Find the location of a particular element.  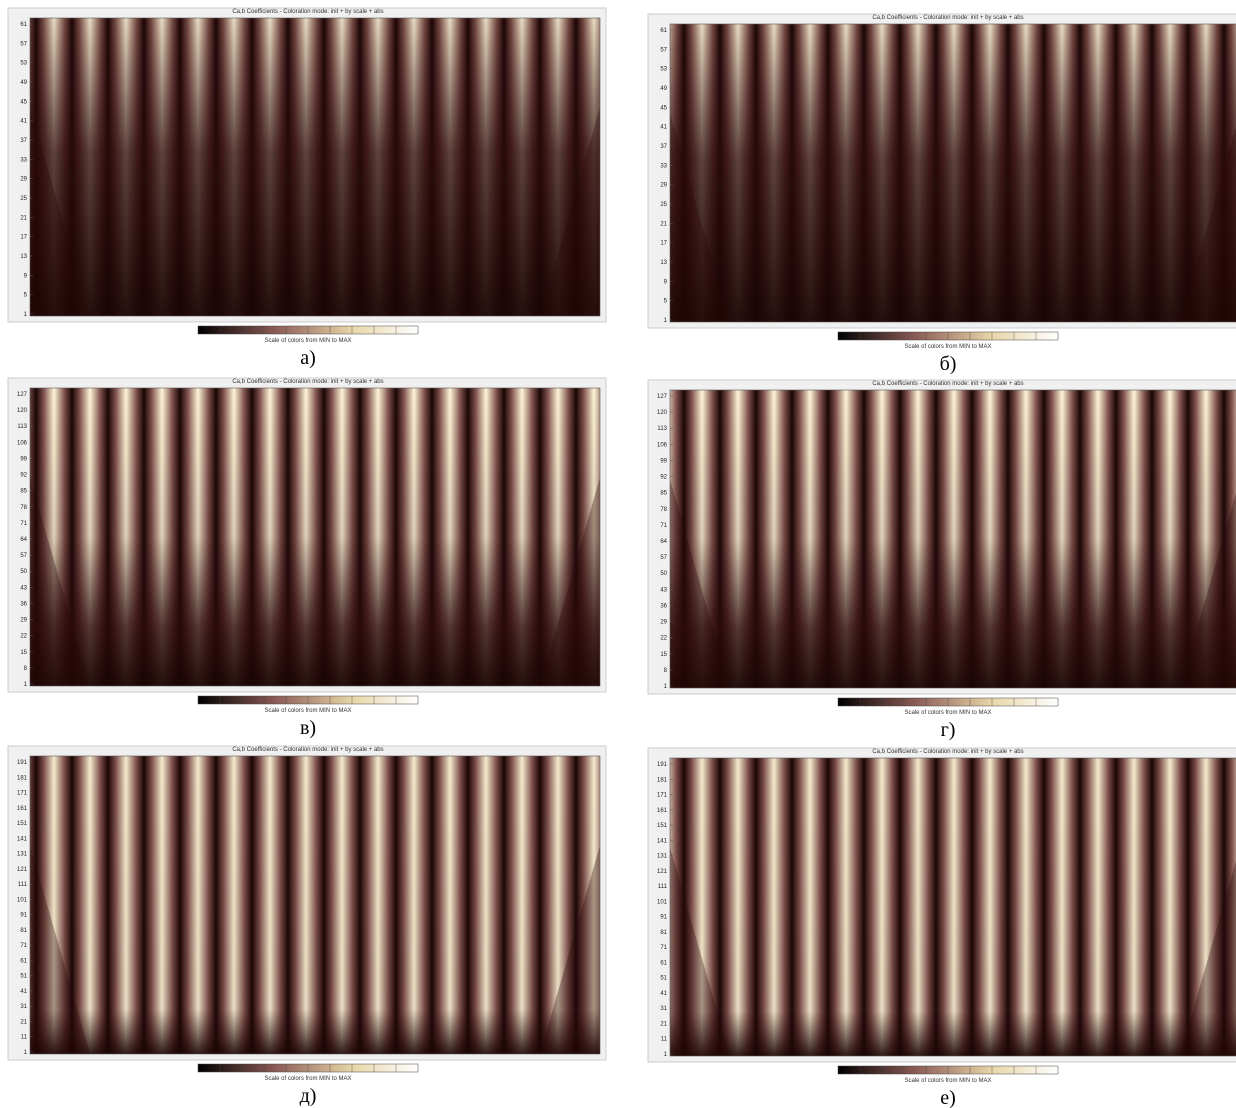

y-tick-label: 191 is located at coordinates (22, 763).